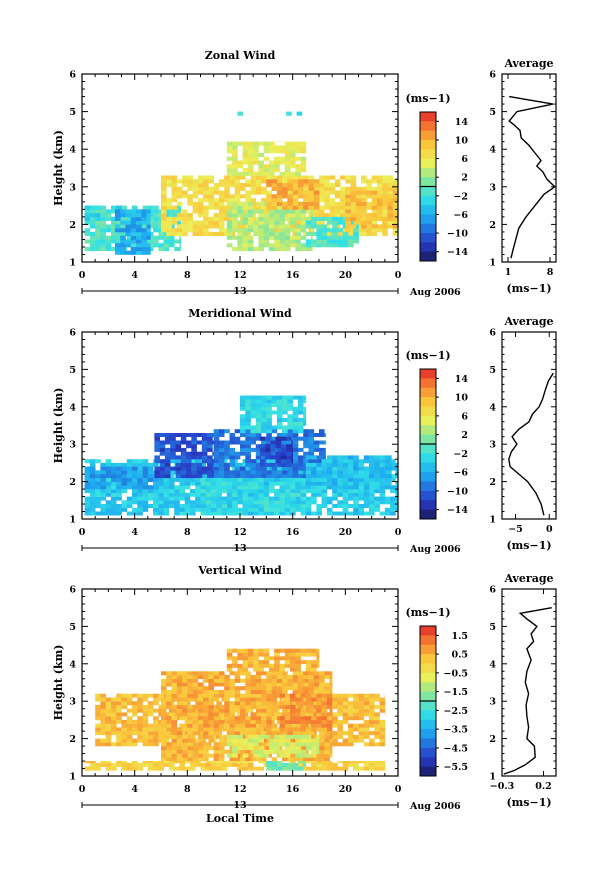  What do you see at coordinates (492, 370) in the screenshot?
I see `avg-y-tick-label: 5` at bounding box center [492, 370].